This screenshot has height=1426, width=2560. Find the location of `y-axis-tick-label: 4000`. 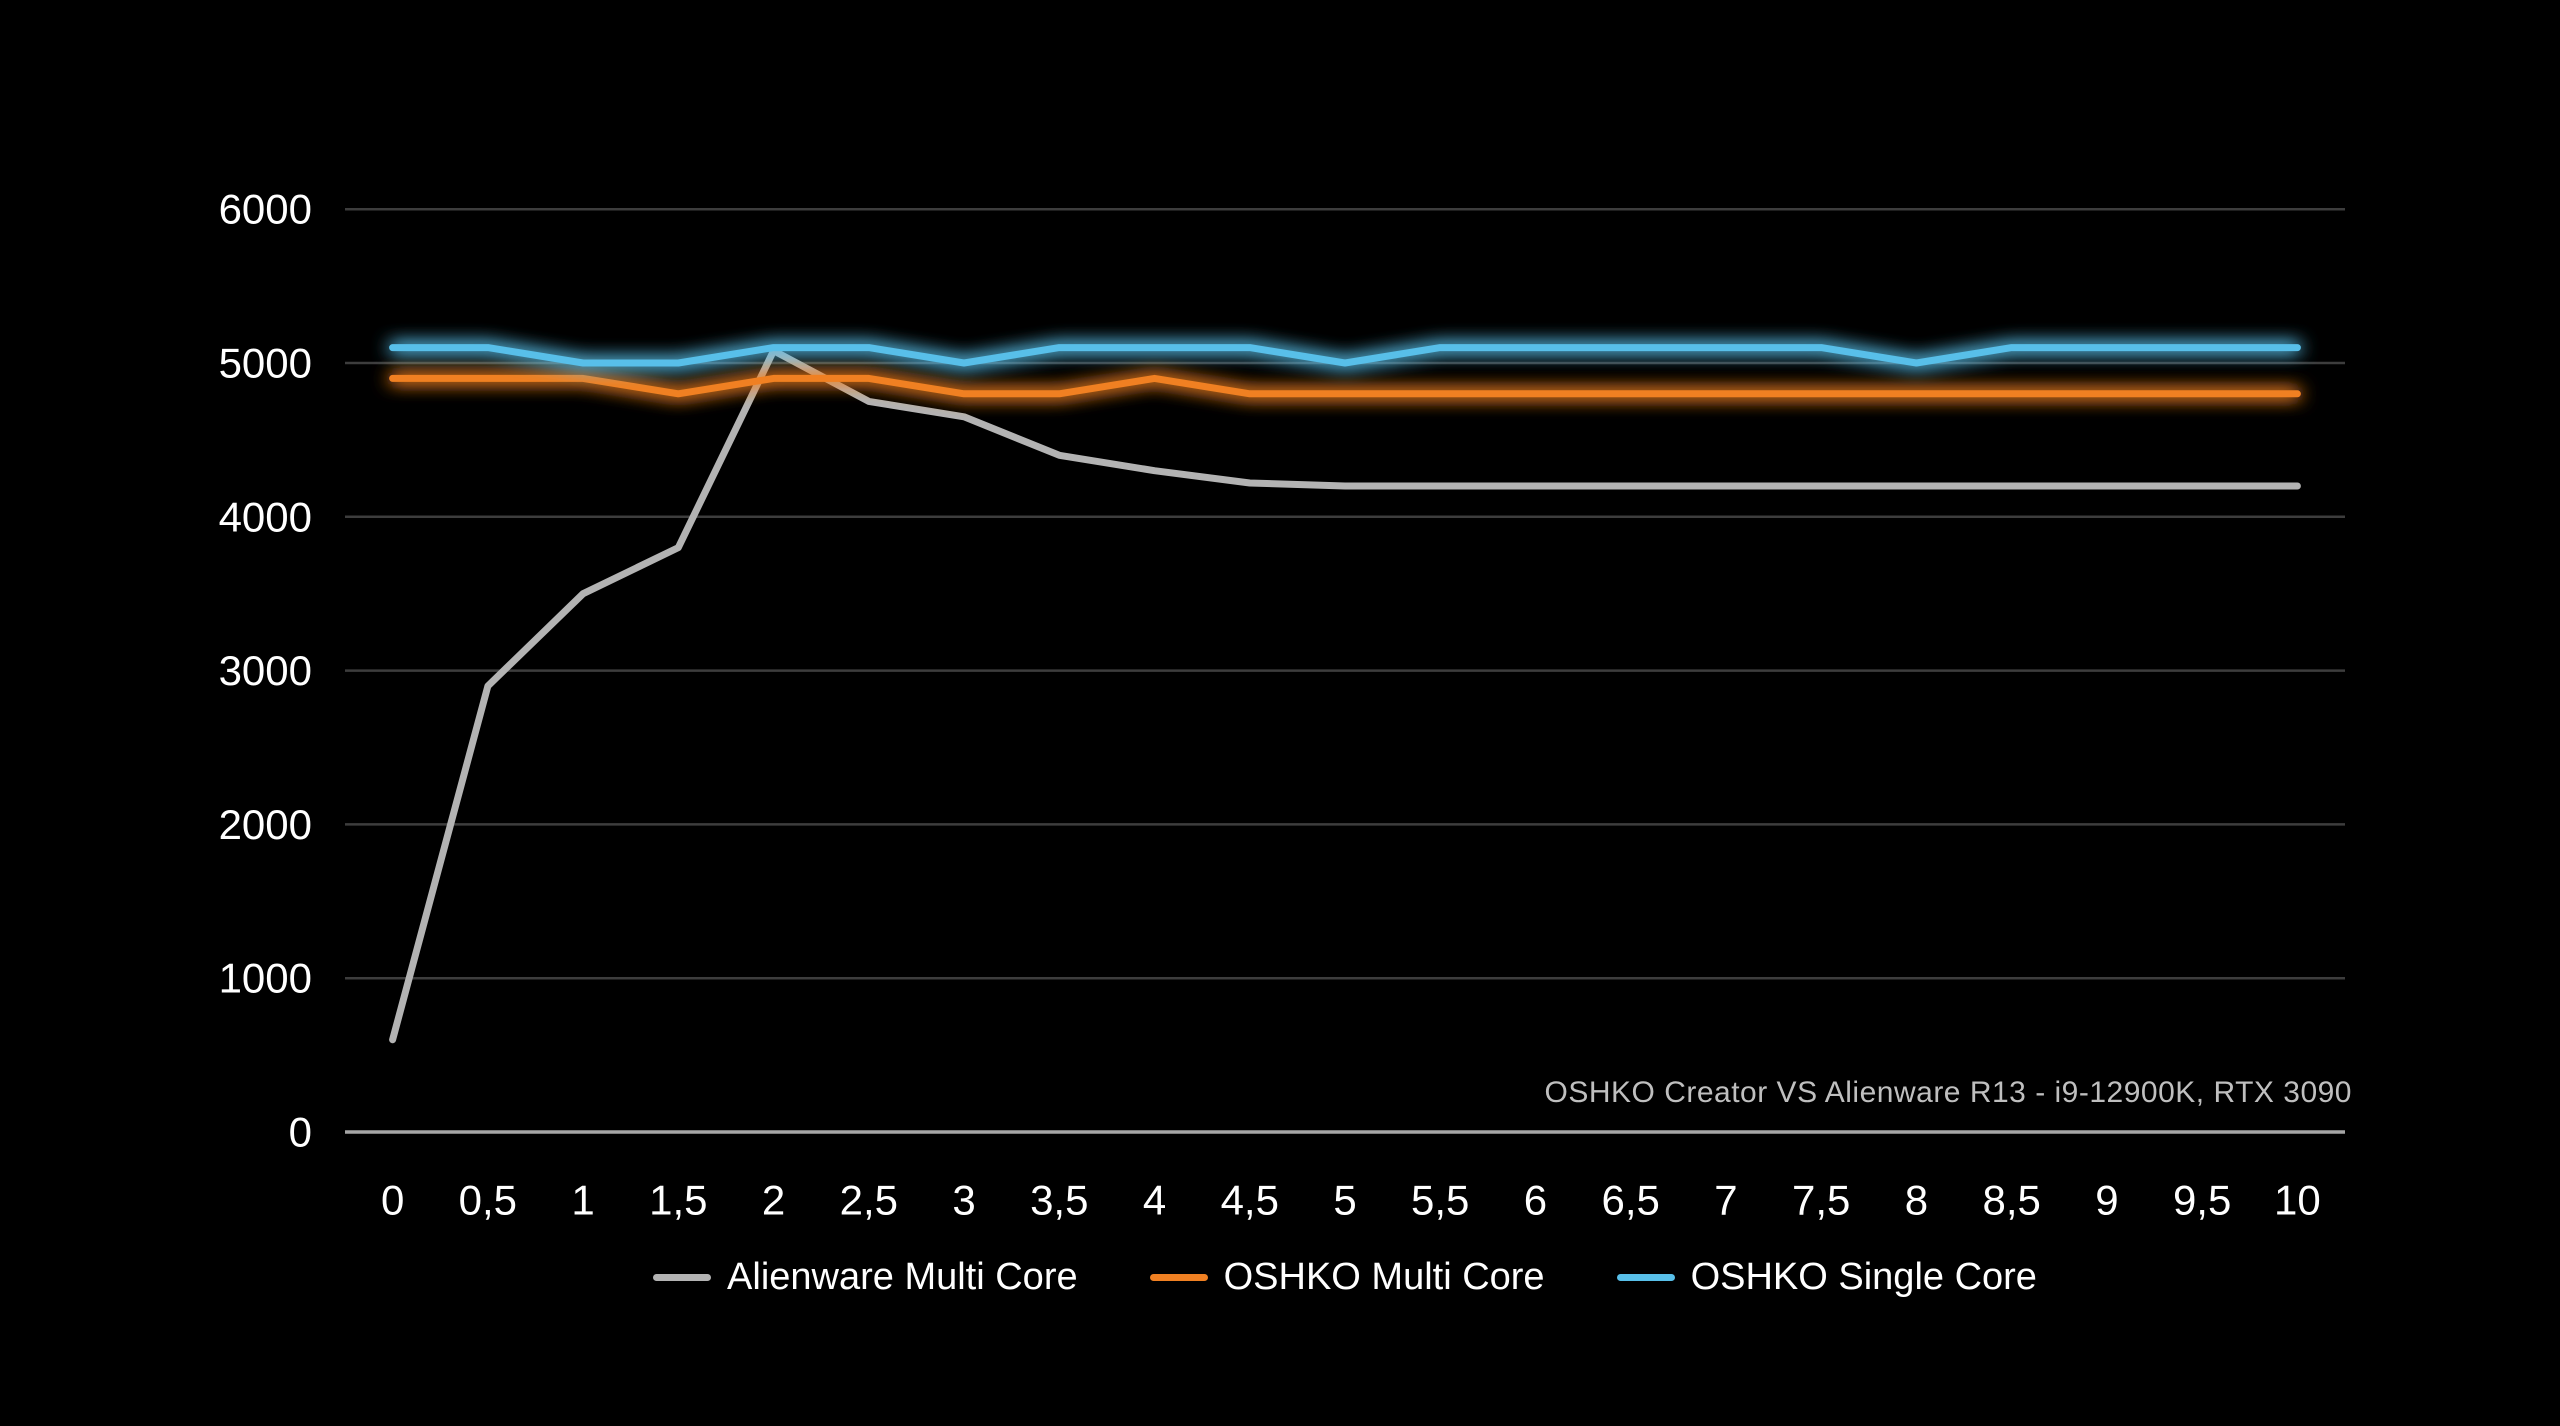

y-axis-tick-label: 4000 is located at coordinates (265, 516).